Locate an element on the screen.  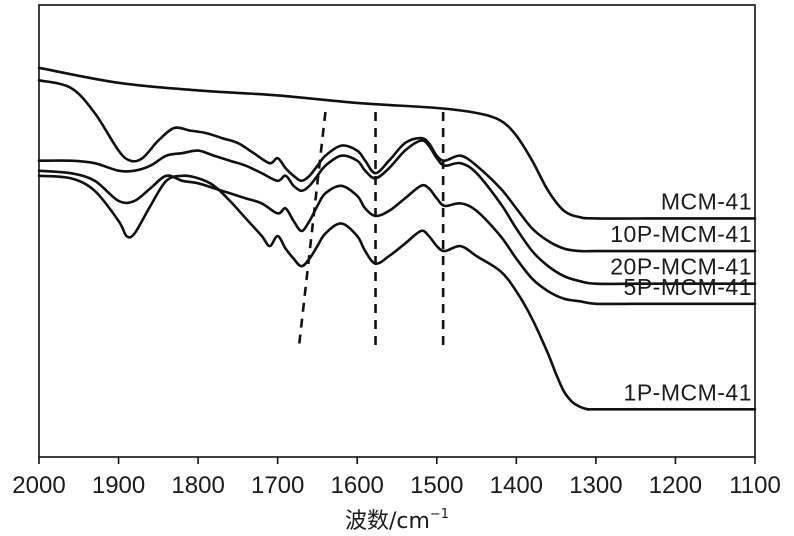
x-tick-label: 1200 is located at coordinates (675, 485).